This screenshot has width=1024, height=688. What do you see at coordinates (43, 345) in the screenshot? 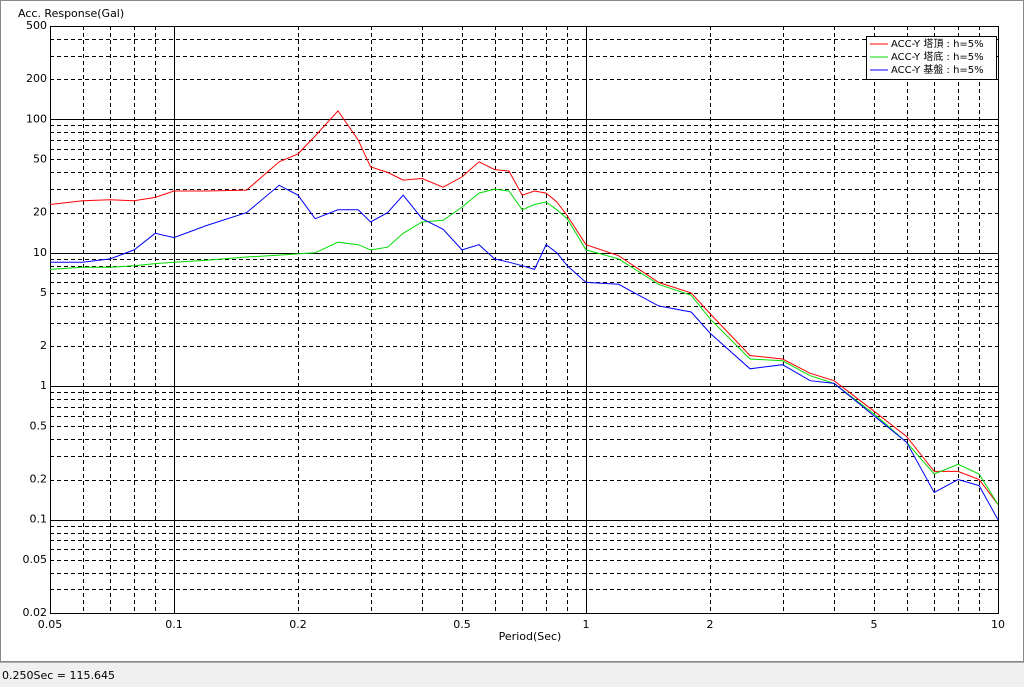
I see `y-tick-label: 2` at bounding box center [43, 345].